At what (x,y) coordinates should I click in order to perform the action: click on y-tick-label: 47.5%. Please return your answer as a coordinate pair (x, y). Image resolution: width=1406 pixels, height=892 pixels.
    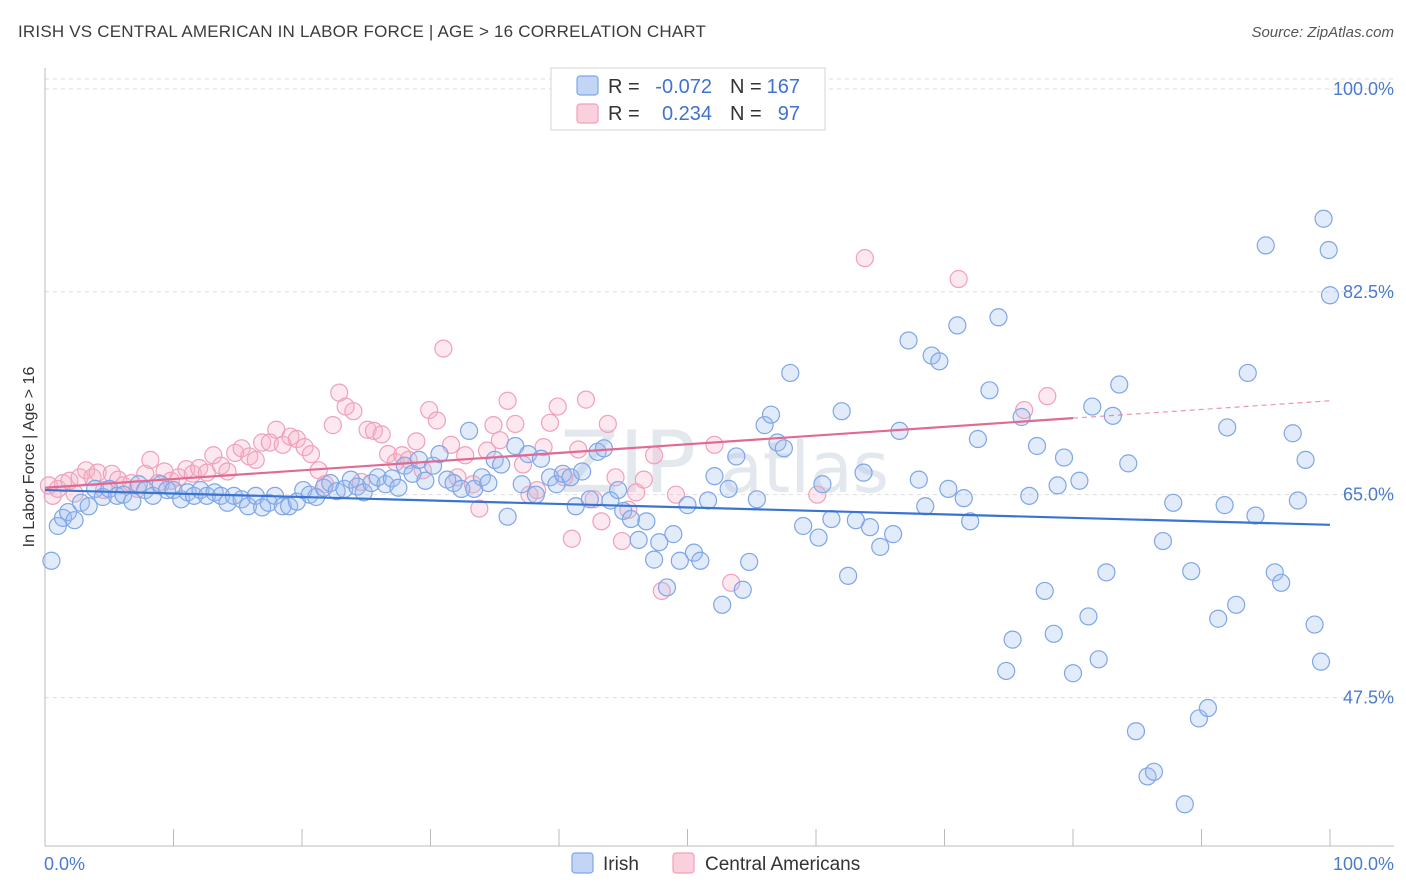
    Looking at the image, I should click on (1368, 698).